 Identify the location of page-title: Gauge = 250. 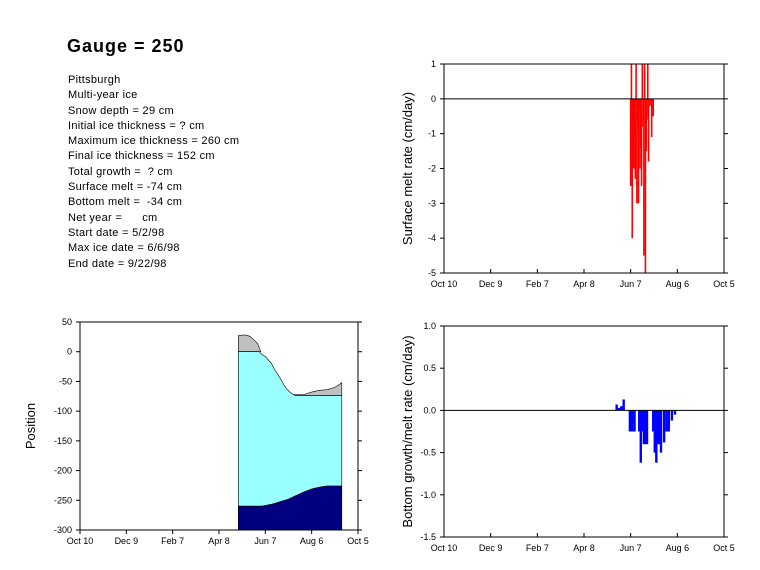
(126, 46).